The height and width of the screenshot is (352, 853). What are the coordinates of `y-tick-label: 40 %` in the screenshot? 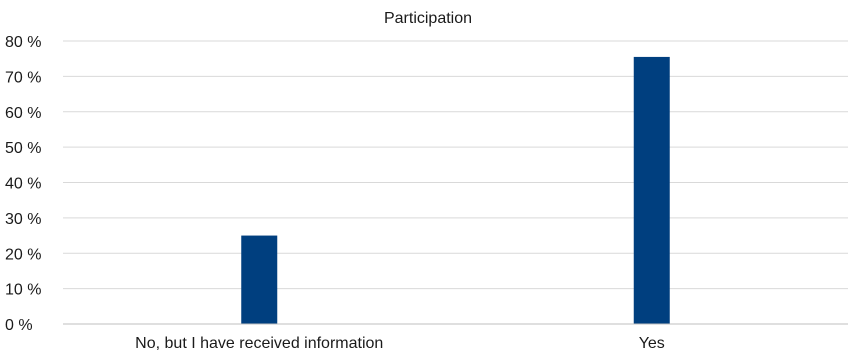 It's located at (23, 184).